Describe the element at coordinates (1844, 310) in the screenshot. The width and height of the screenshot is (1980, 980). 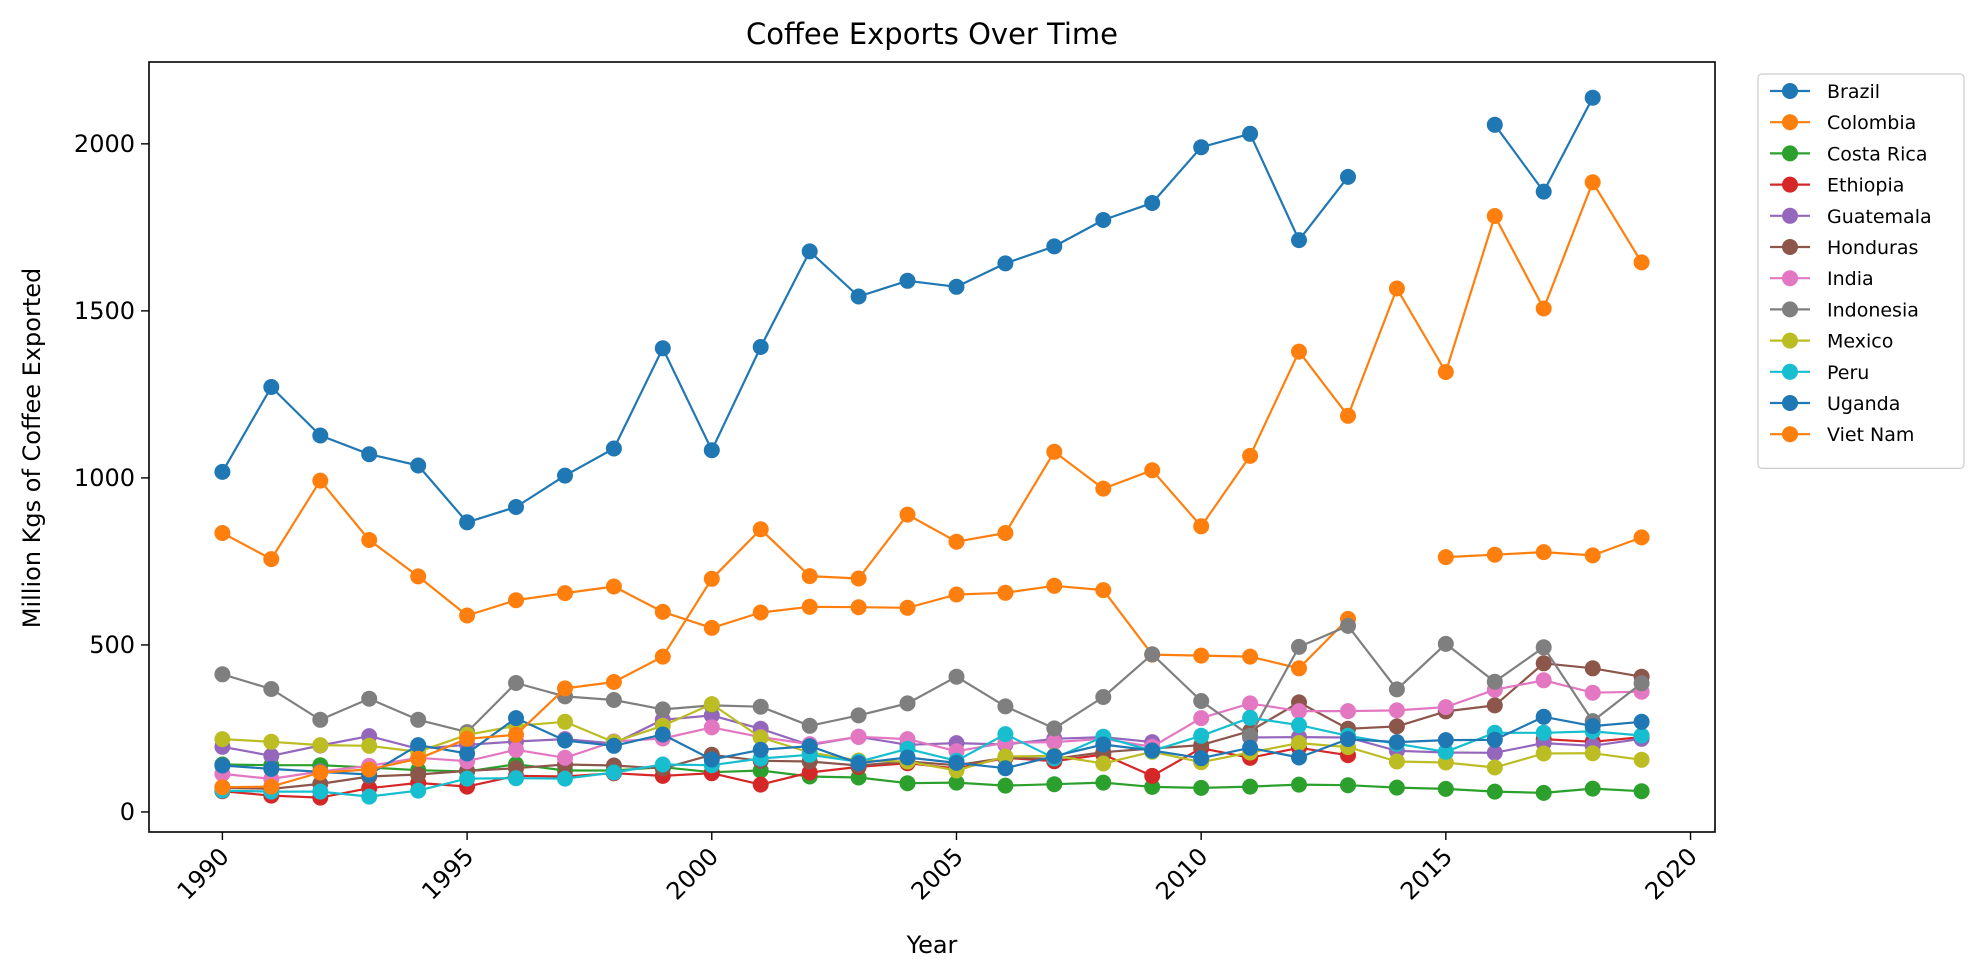
I see `legend-item: Indonesia` at that location.